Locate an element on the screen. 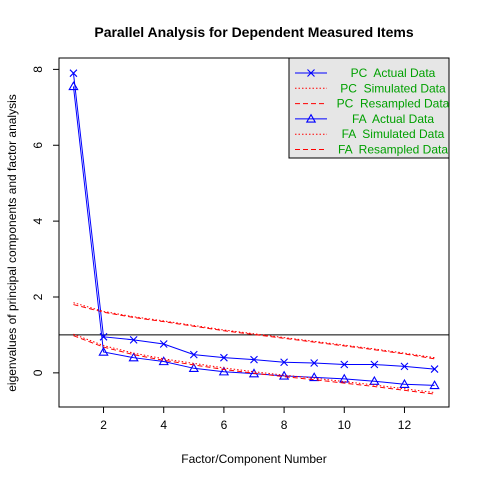  series-line-pc-simulated-data is located at coordinates (254, 330).